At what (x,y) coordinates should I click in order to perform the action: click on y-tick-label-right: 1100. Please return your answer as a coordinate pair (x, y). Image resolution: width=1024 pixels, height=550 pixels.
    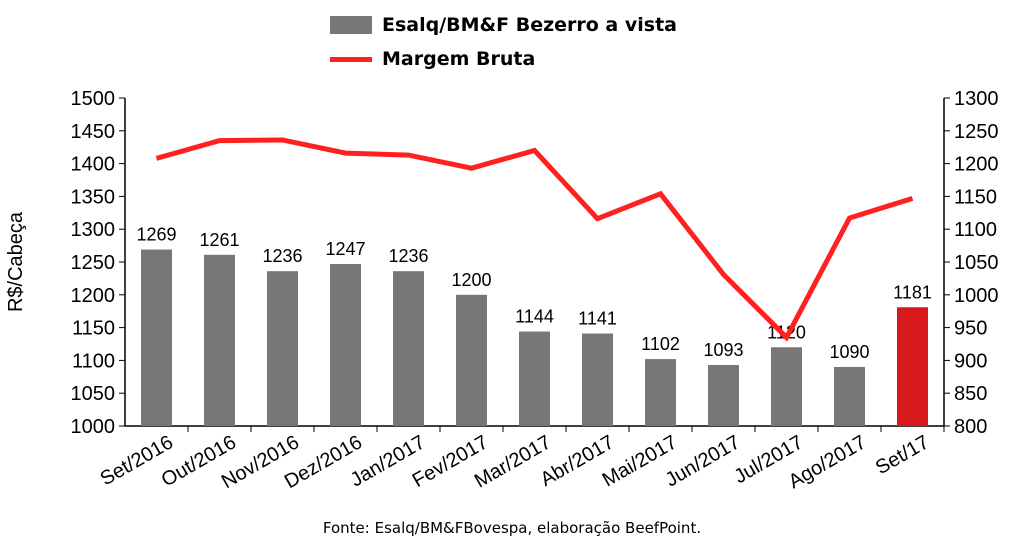
    Looking at the image, I should click on (975, 230).